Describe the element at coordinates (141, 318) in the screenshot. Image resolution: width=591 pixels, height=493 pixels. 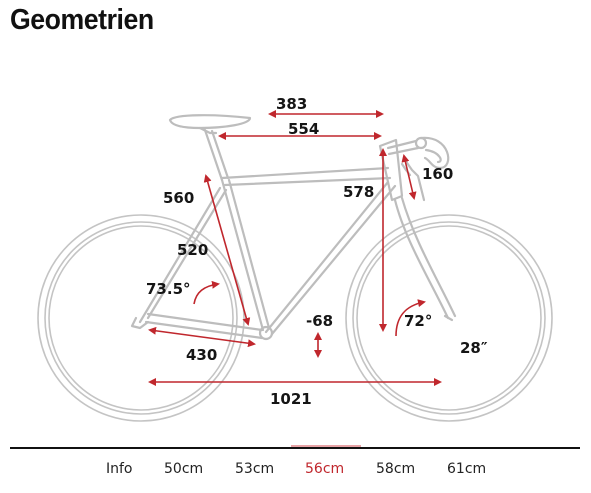
I see `rear-wheel` at that location.